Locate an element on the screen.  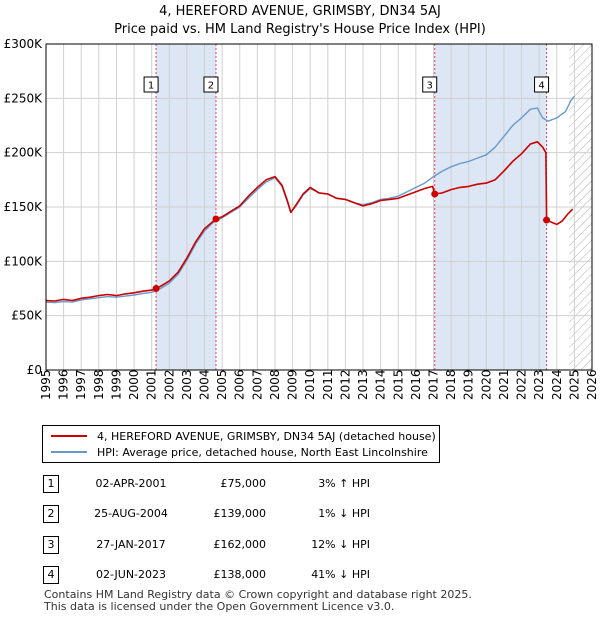
sale-price: £138,000 is located at coordinates (240, 574).